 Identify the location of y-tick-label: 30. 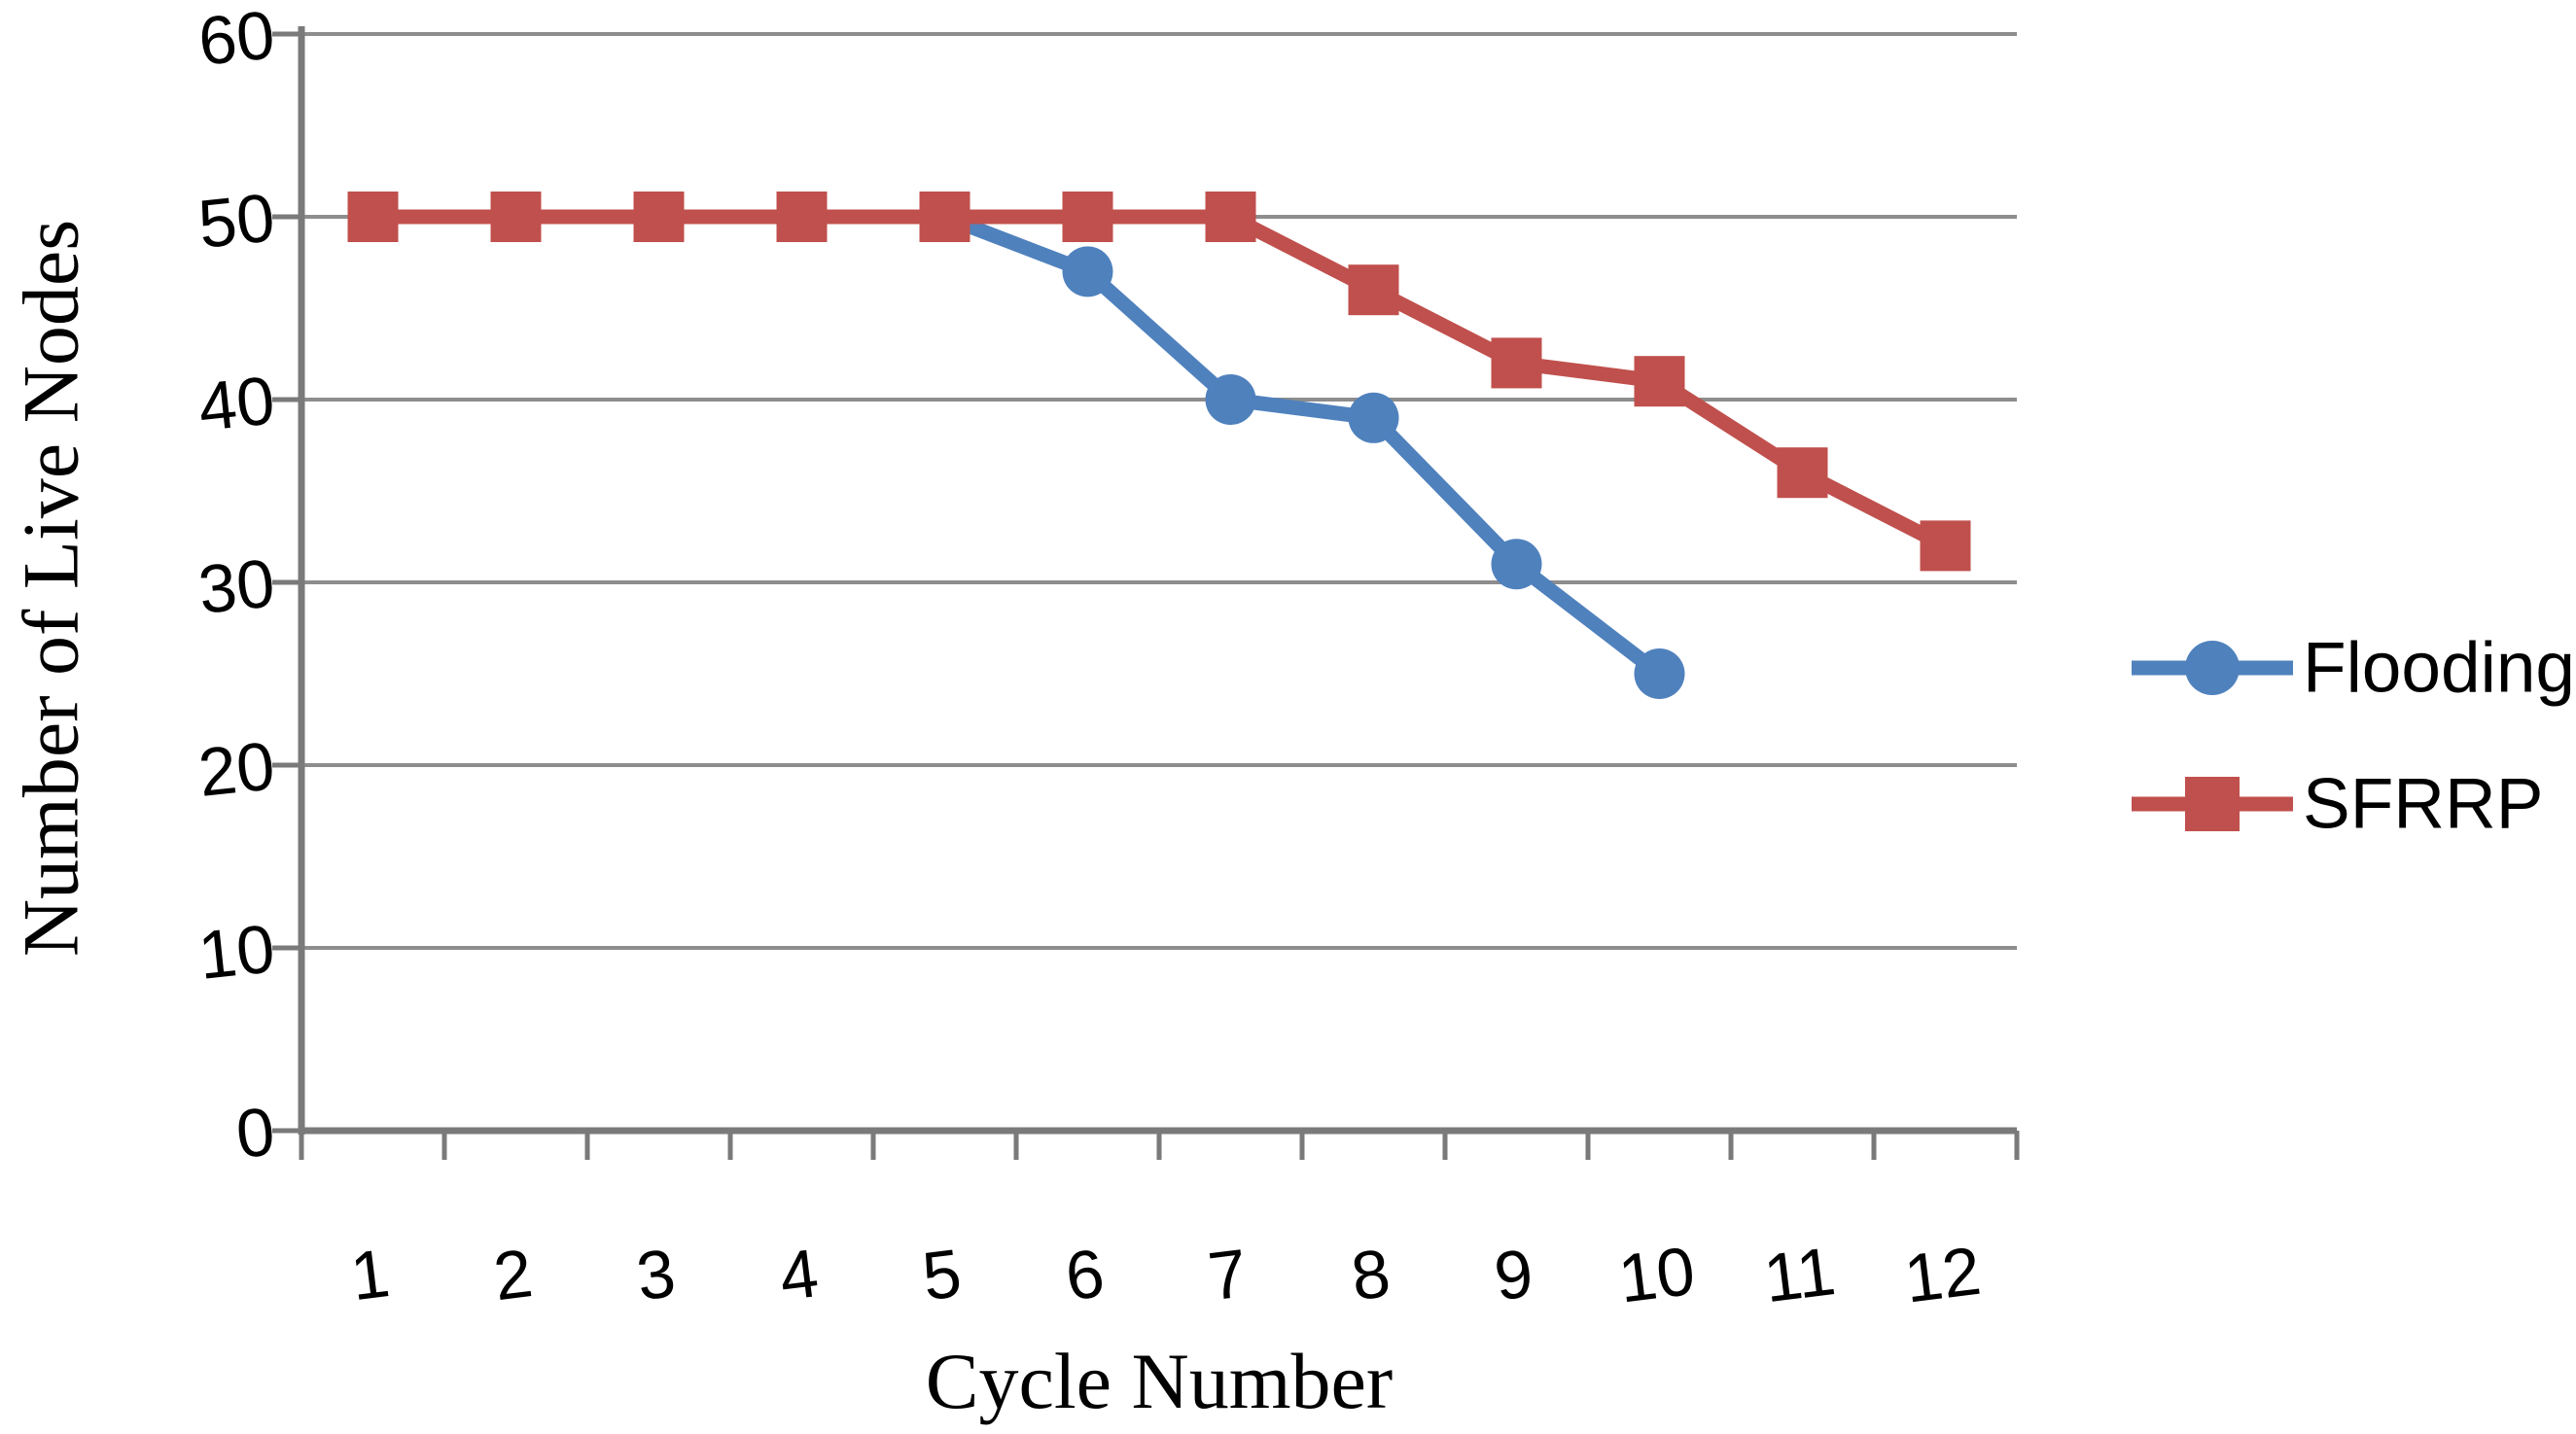
(236, 586).